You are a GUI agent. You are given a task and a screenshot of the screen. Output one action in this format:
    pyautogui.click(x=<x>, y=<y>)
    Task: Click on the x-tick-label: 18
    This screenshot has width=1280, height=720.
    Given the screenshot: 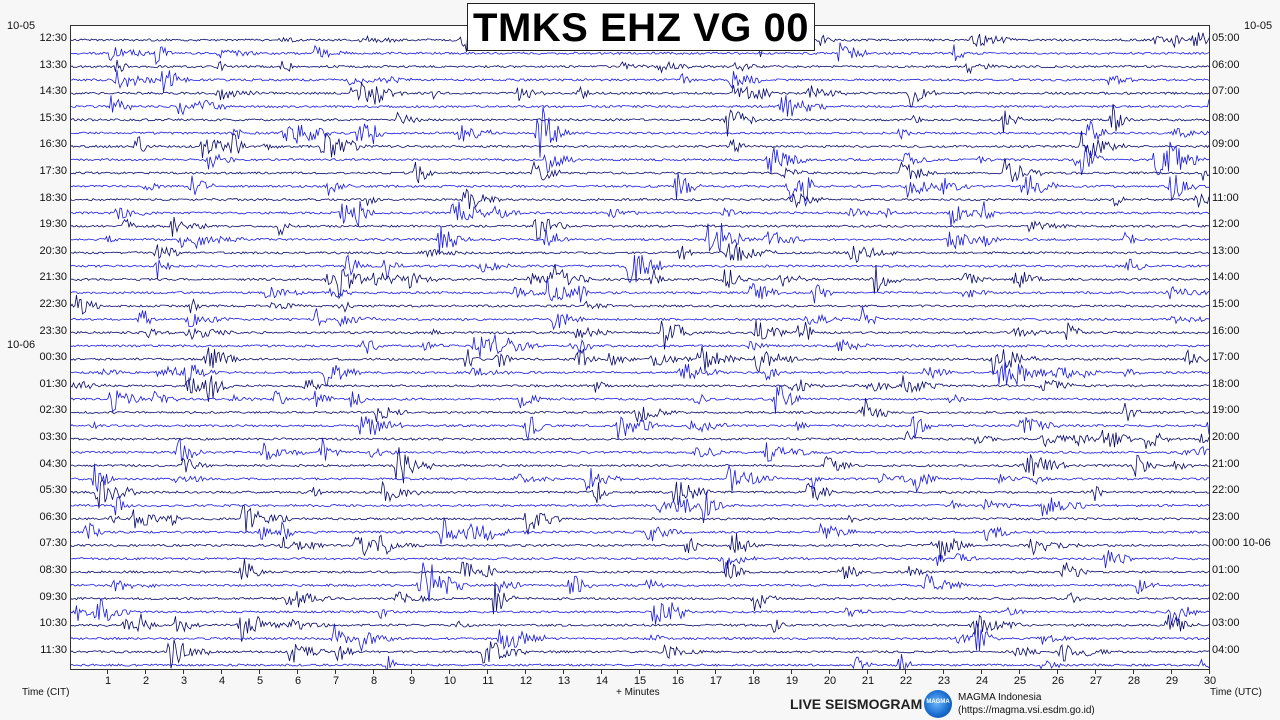 What is the action you would take?
    pyautogui.click(x=754, y=681)
    